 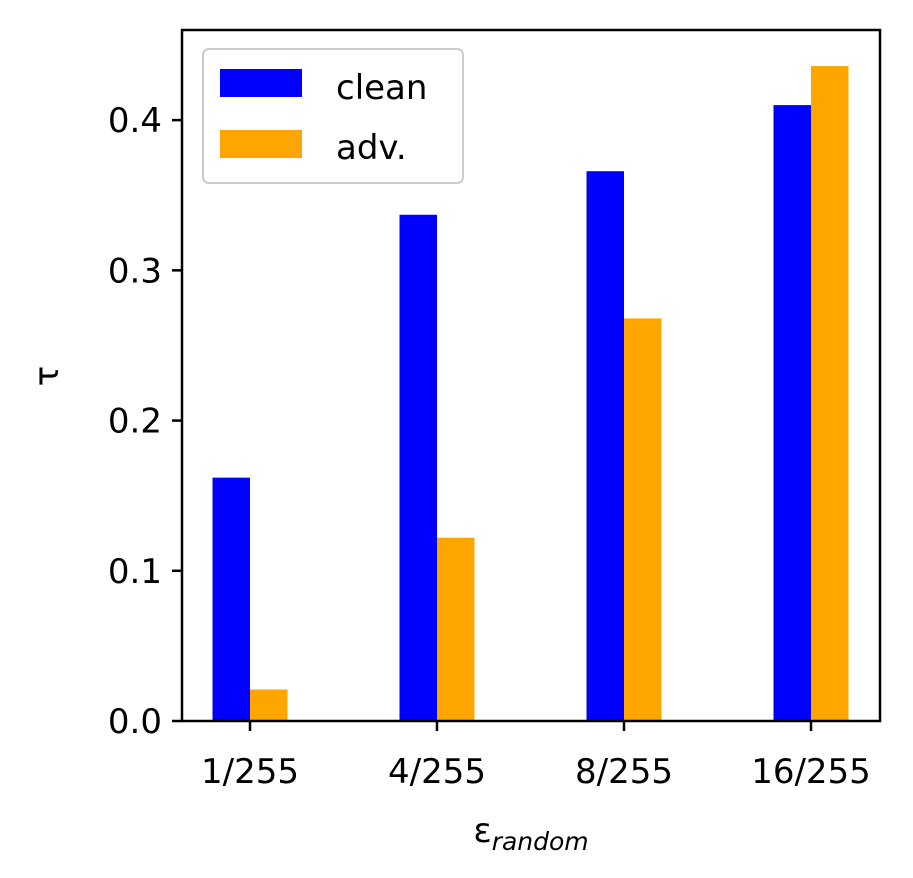 I want to click on y-tick-label: 0.3, so click(x=135, y=271).